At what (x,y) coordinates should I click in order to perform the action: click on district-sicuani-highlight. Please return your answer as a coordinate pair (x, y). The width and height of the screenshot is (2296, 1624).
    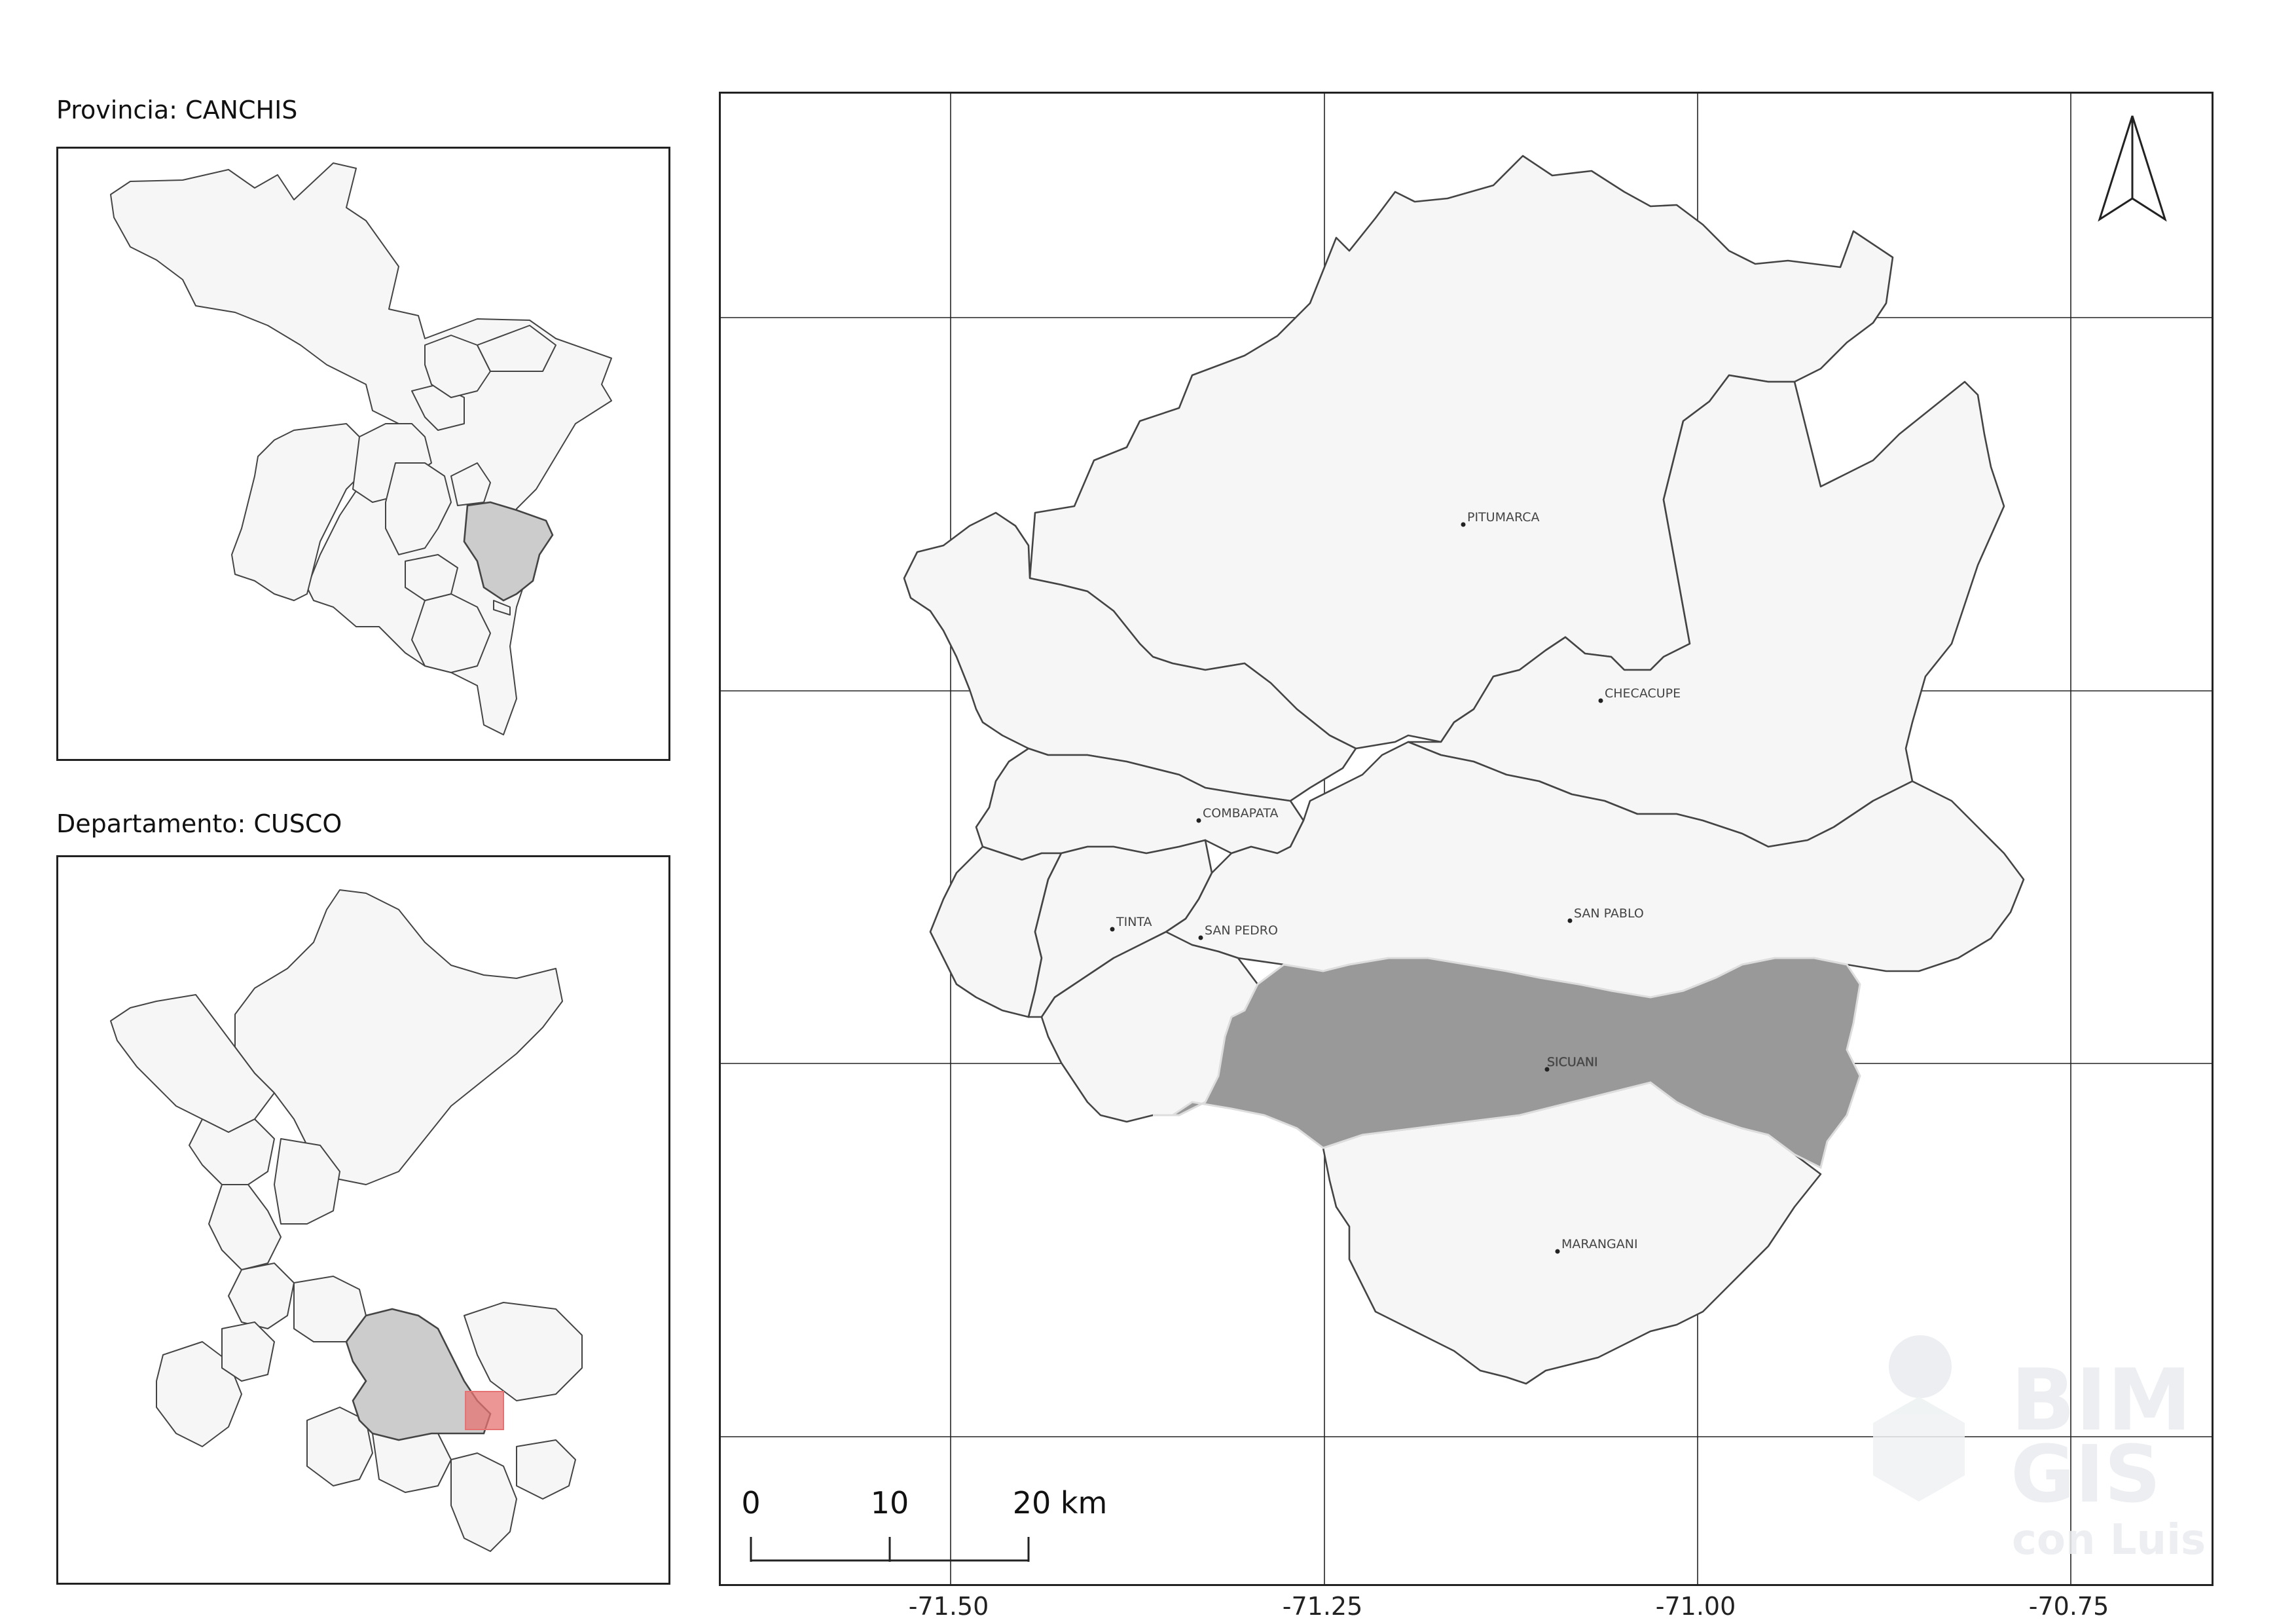
    Looking at the image, I should click on (1507, 1063).